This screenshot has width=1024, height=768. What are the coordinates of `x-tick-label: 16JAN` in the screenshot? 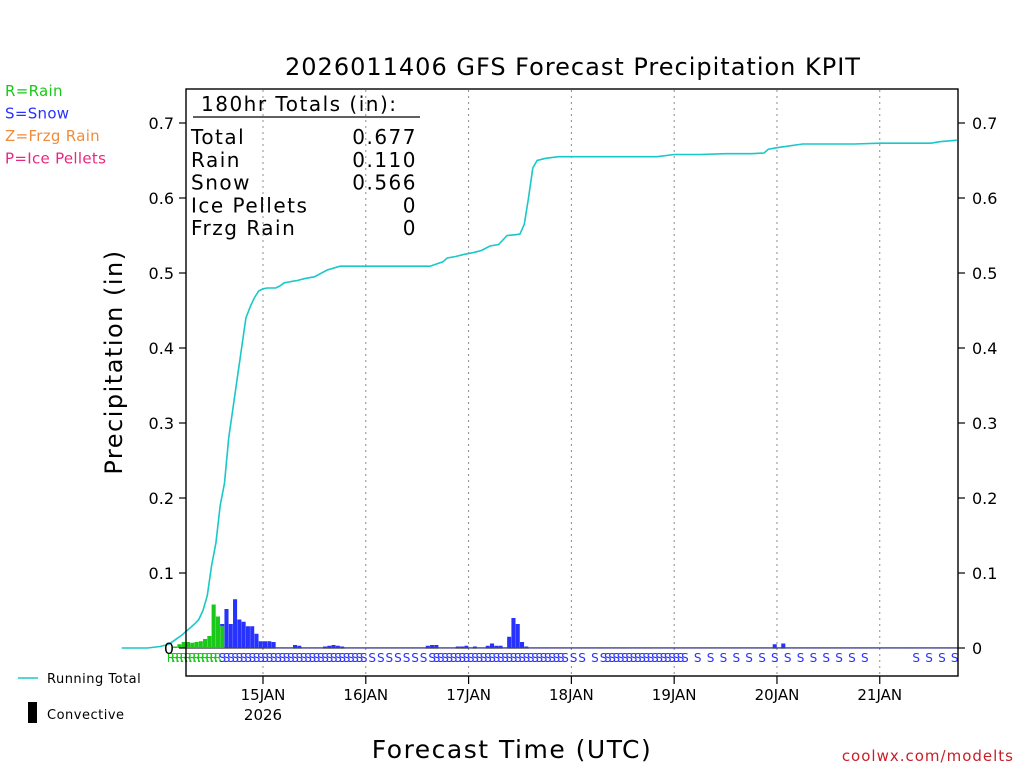 It's located at (365, 695).